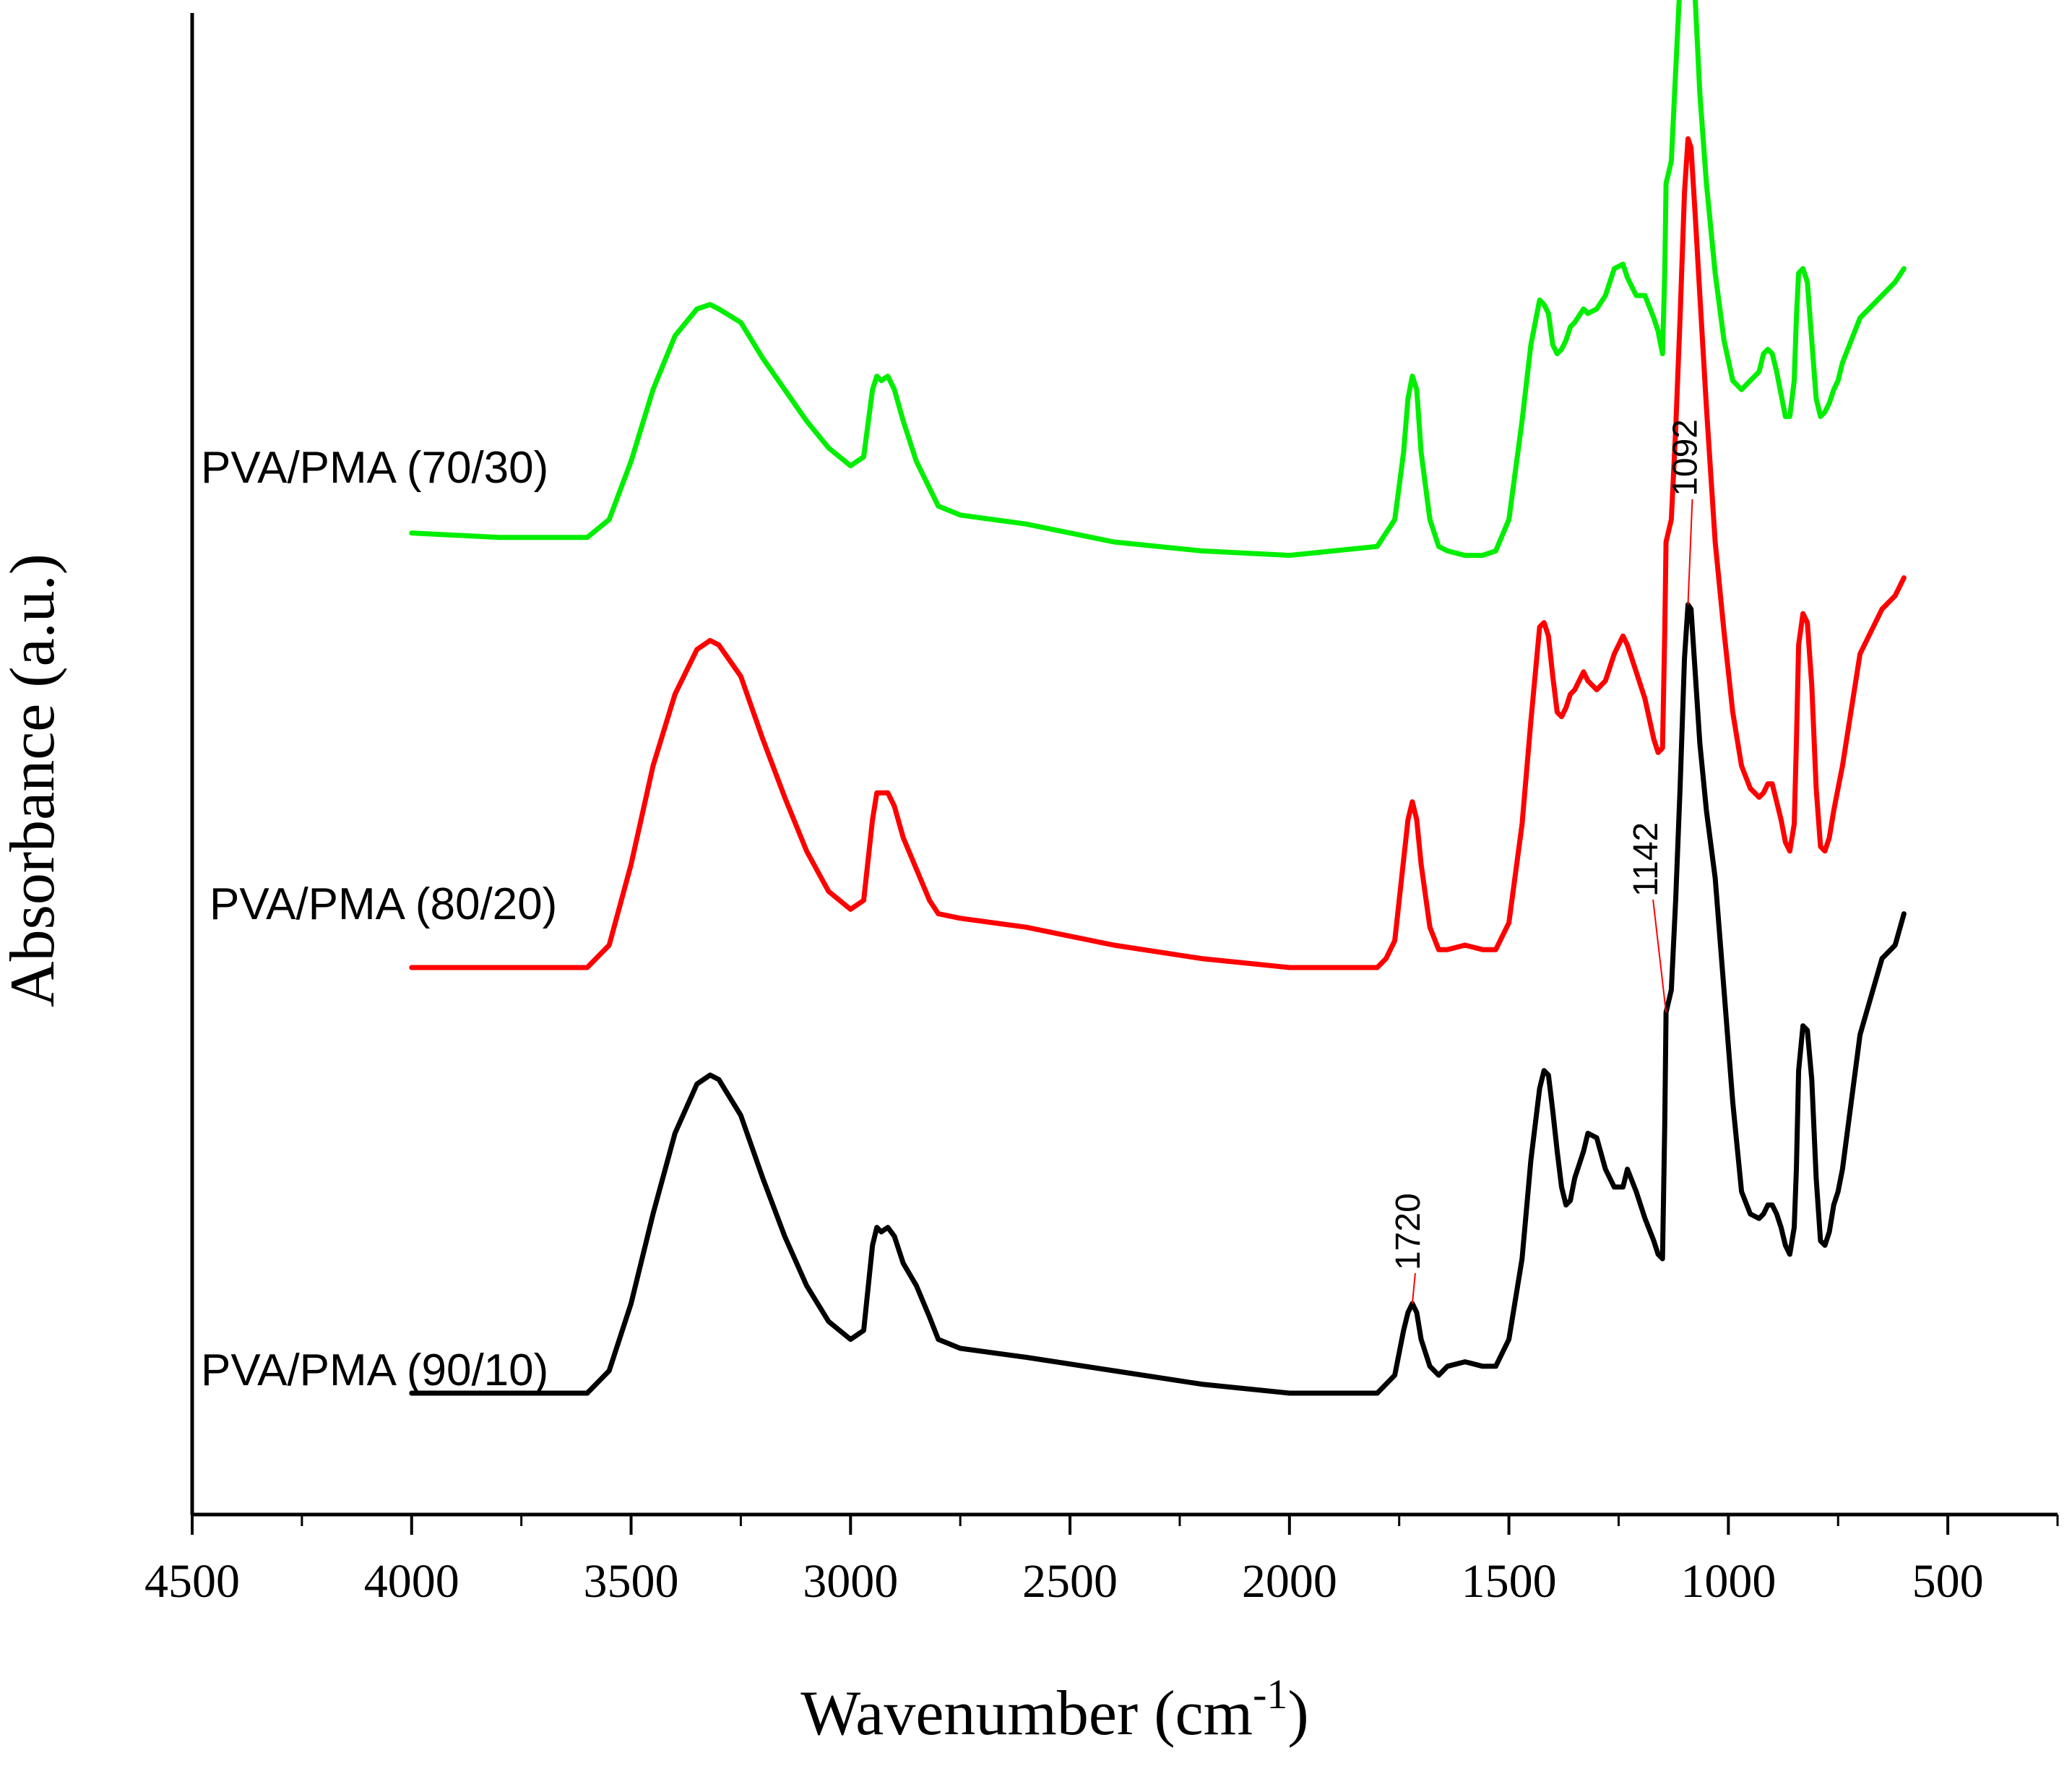 The height and width of the screenshot is (1766, 2072). I want to click on x-tick-label: 4500, so click(192, 1582).